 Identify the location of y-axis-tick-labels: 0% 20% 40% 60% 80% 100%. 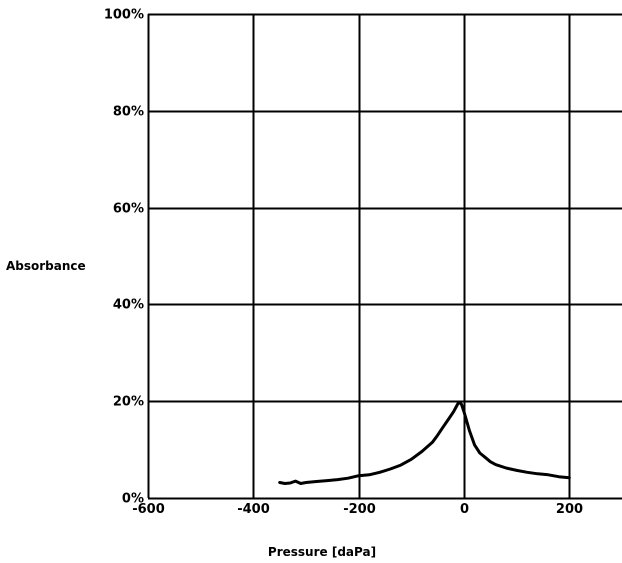
(124, 257).